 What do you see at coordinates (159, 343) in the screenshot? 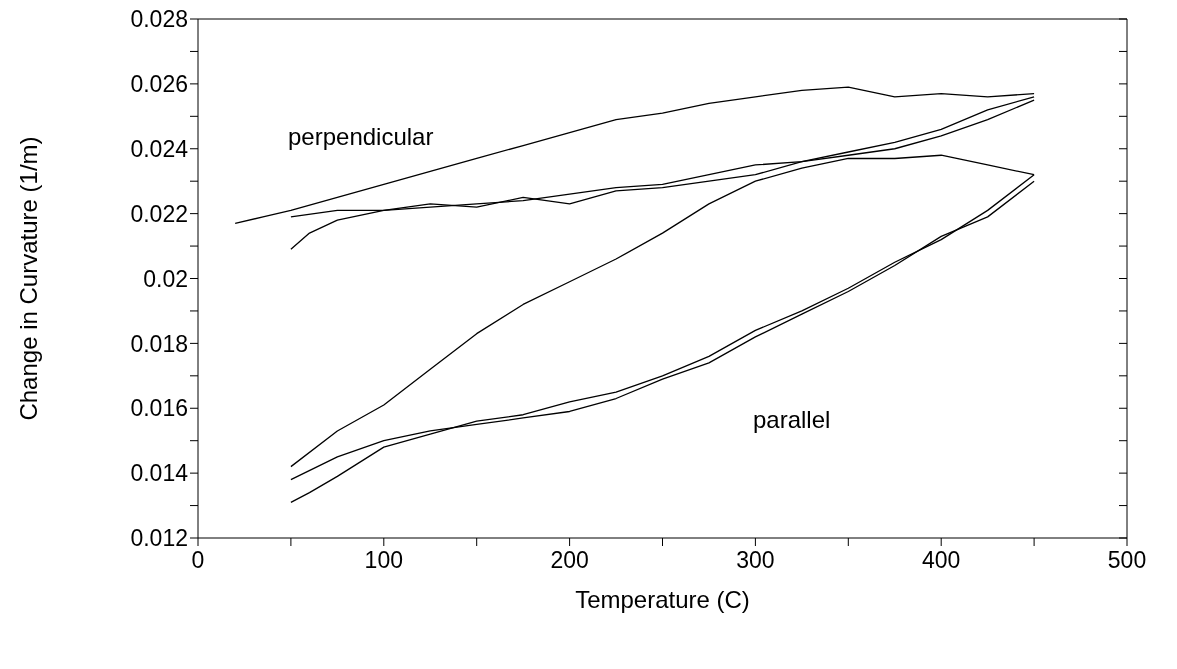
I see `y-tick-label: 0.018` at bounding box center [159, 343].